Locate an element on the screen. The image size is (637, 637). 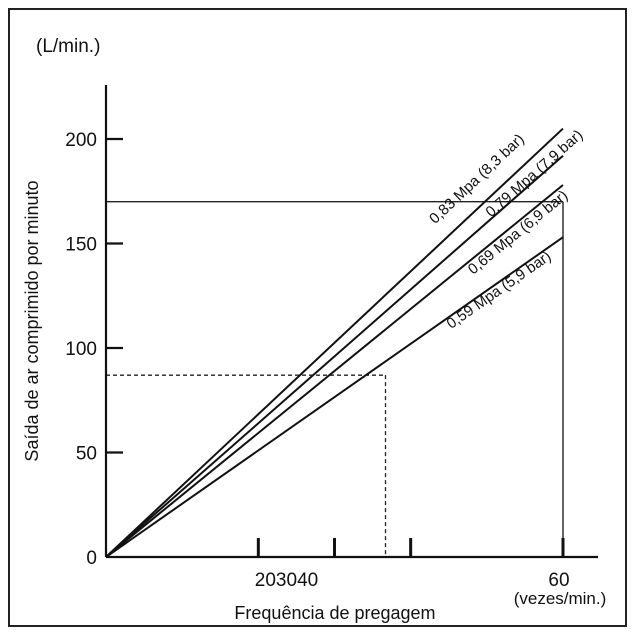
y-axis-title: Saída de ar comprimido por minuto is located at coordinates (32, 320).